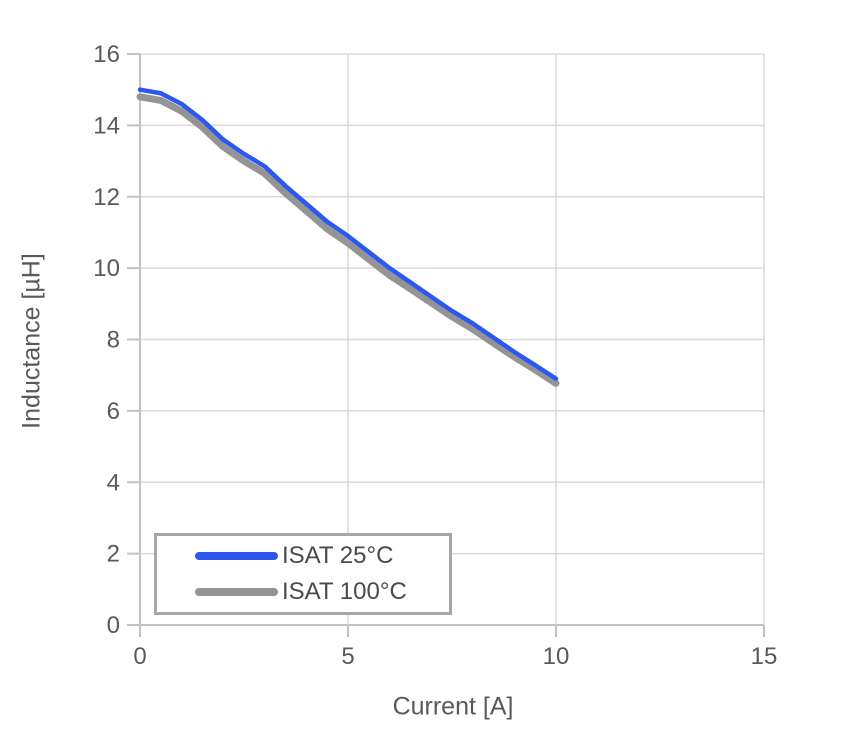  What do you see at coordinates (236, 592) in the screenshot?
I see `legend-line-swatch-isat-100c` at bounding box center [236, 592].